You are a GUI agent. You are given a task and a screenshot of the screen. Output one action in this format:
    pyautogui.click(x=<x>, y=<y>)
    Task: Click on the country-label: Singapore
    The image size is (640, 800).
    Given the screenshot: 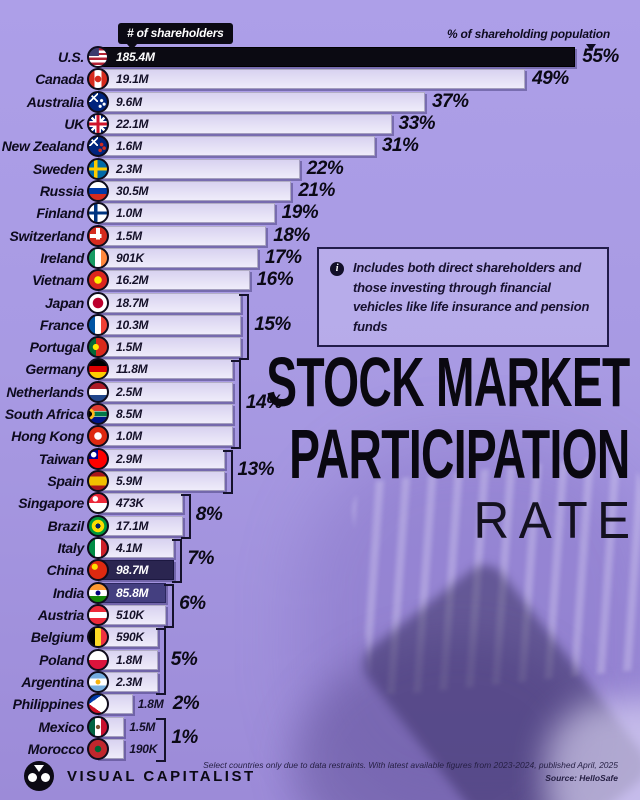 What is the action you would take?
    pyautogui.click(x=51, y=503)
    